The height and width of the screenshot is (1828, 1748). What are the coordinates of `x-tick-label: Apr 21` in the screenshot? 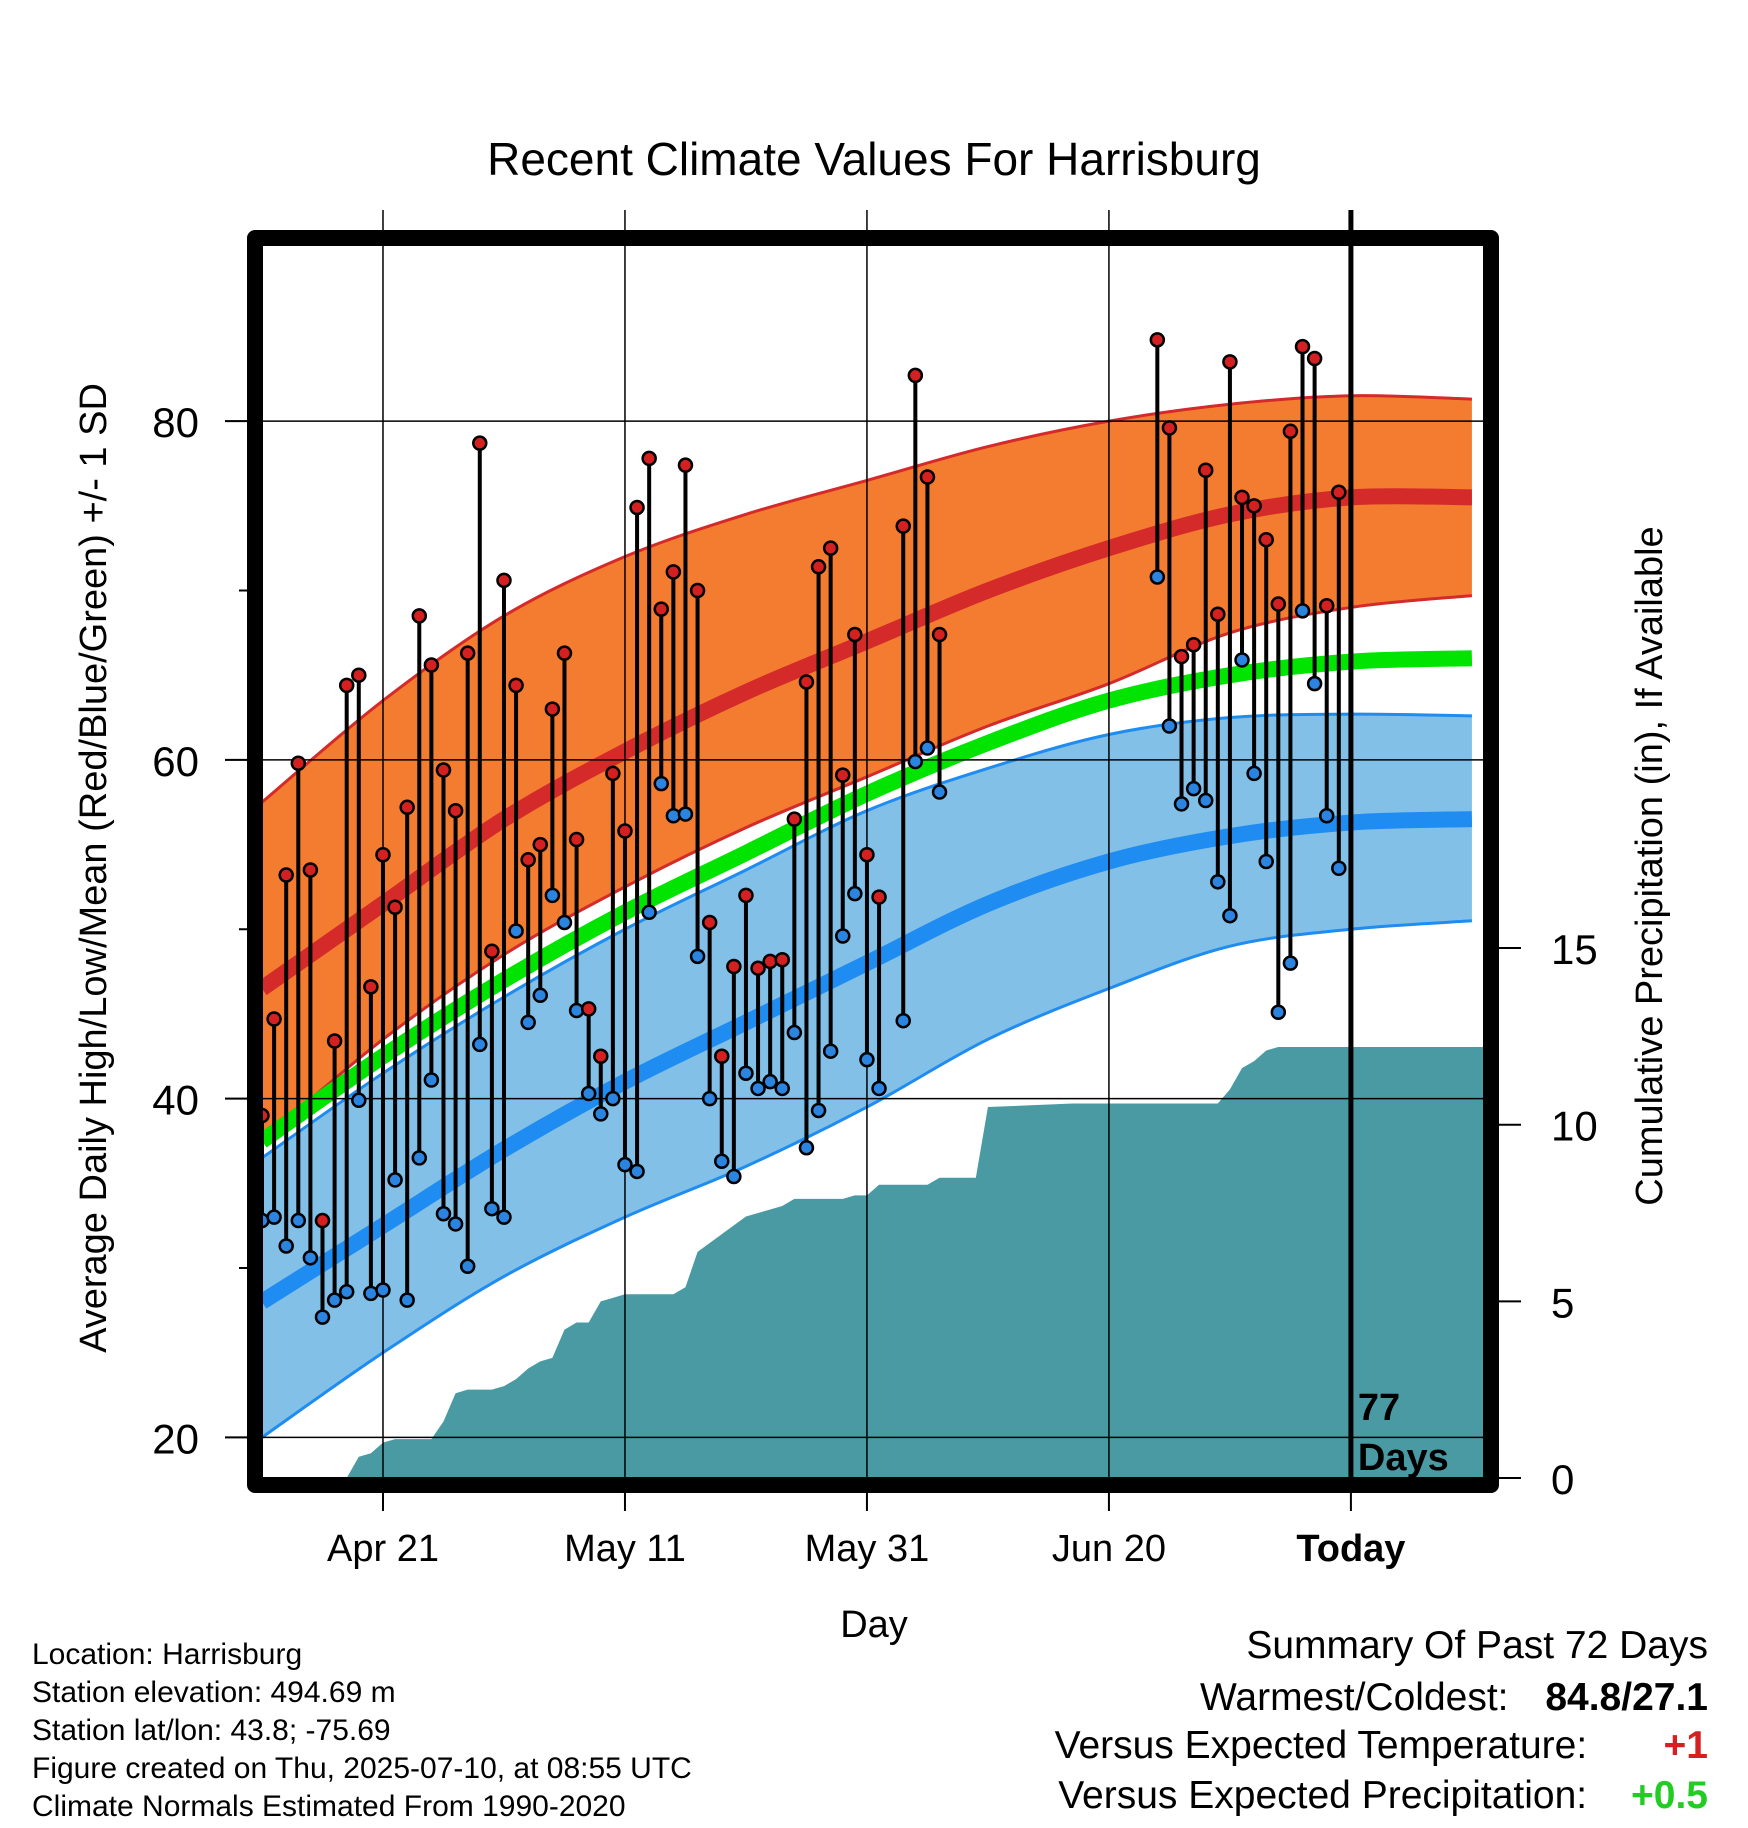 It's located at (383, 1549).